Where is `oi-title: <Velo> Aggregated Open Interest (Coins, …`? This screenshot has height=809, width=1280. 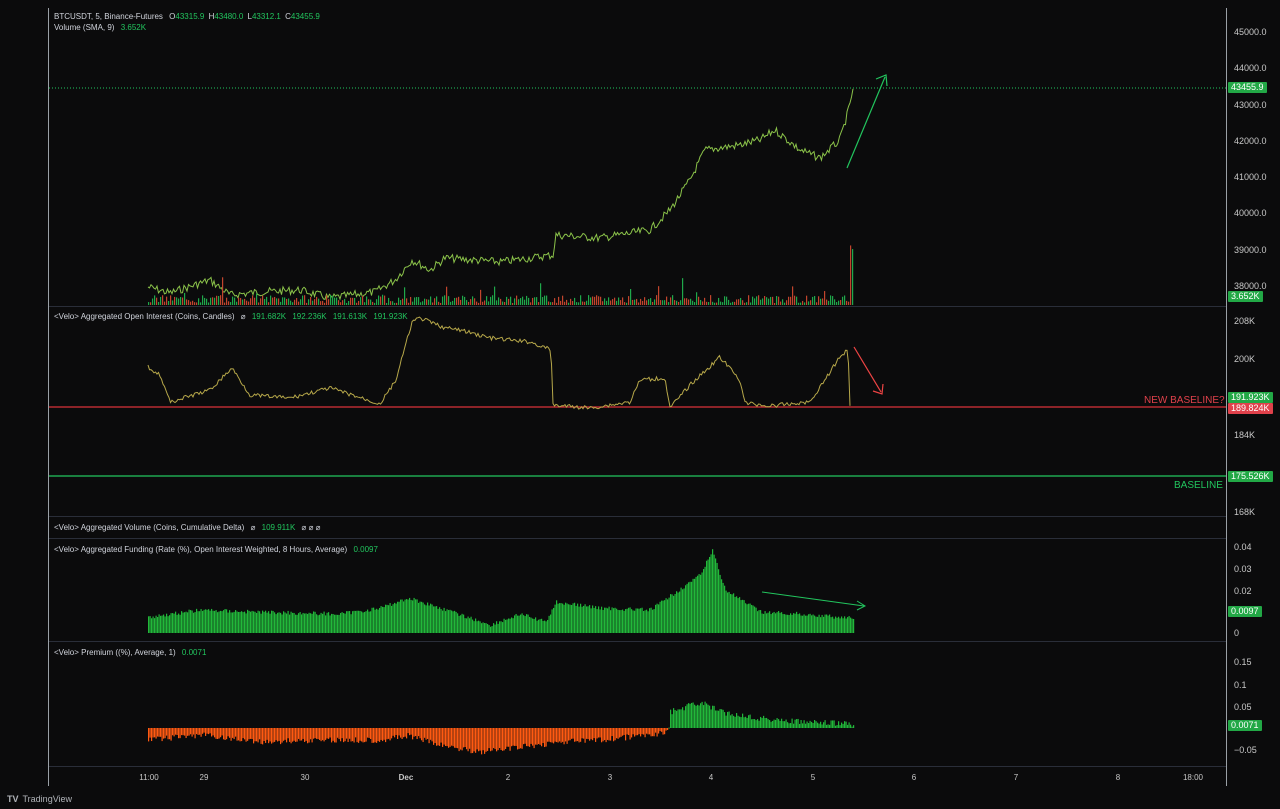
oi-title: <Velo> Aggregated Open Interest (Coins, … is located at coordinates (144, 316).